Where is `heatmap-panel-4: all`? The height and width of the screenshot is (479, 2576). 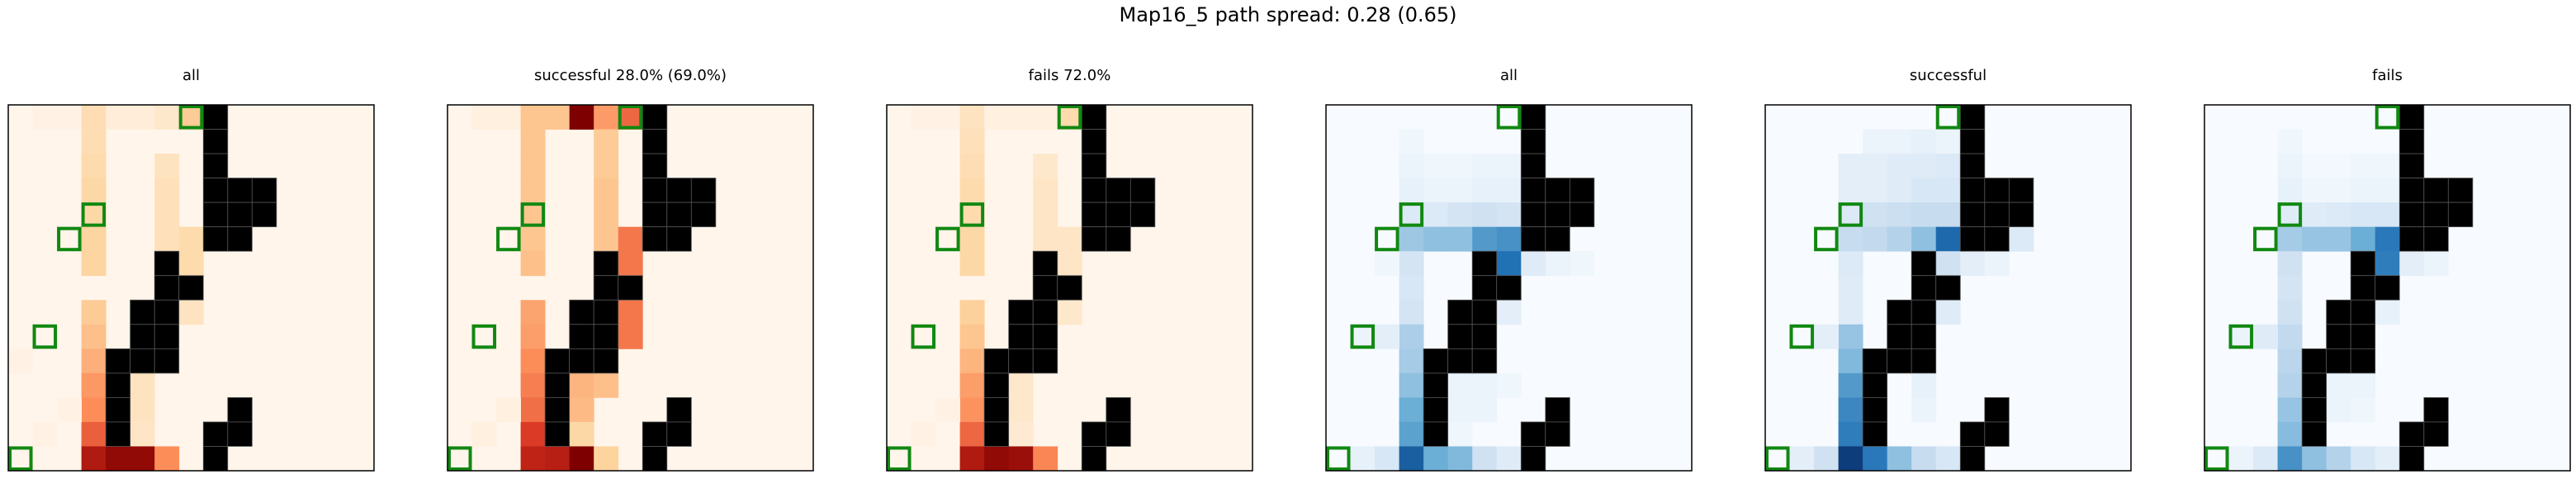
heatmap-panel-4: all is located at coordinates (1509, 269).